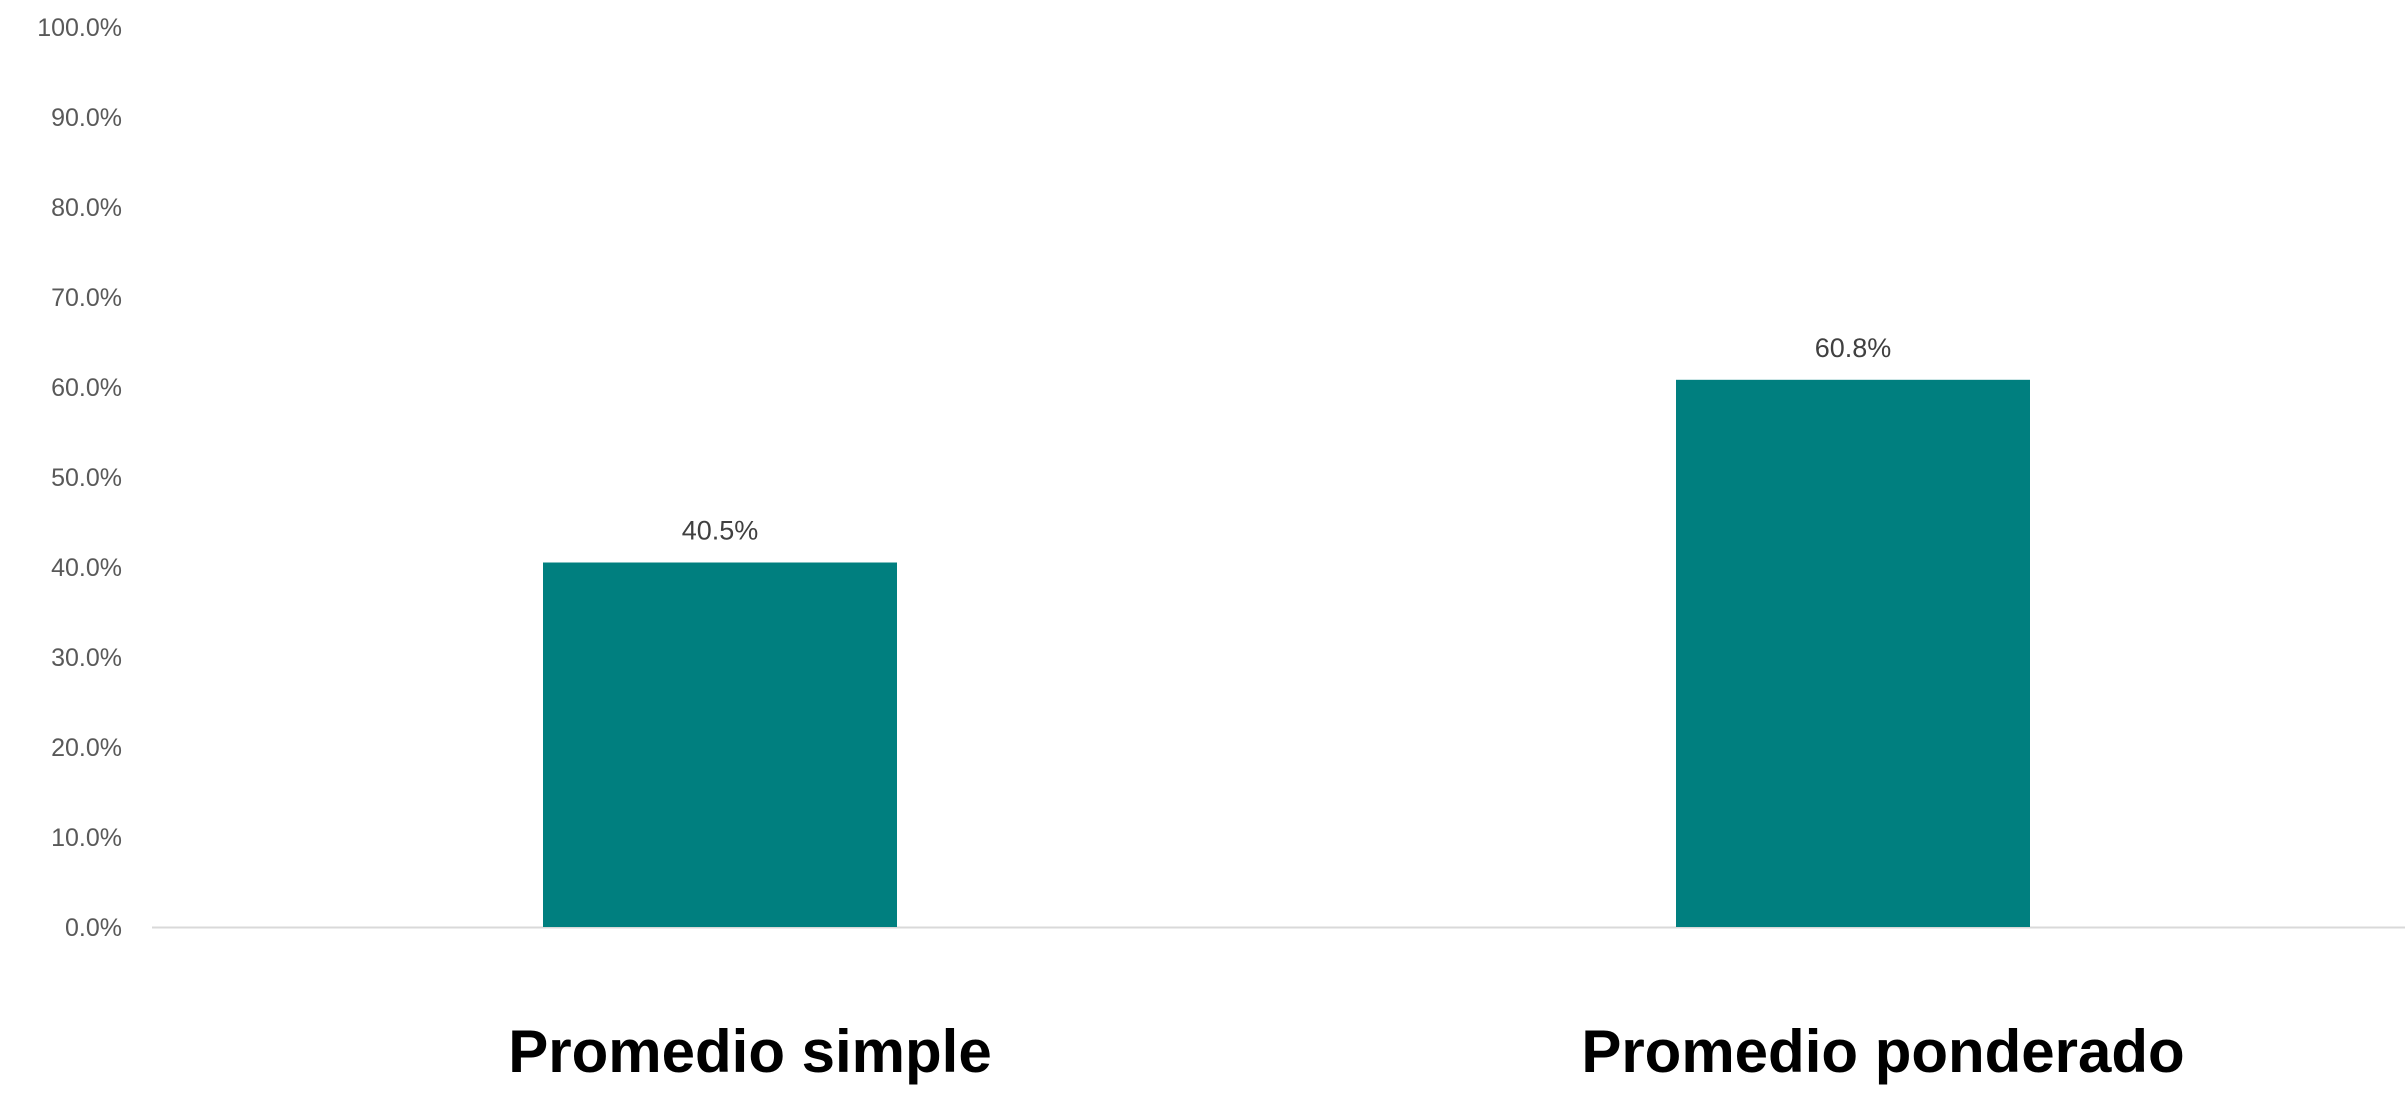 The height and width of the screenshot is (1096, 2405). What do you see at coordinates (1346, 1051) in the screenshot?
I see `x-axis-category-labels: Promedio simple Promedio ponderado` at bounding box center [1346, 1051].